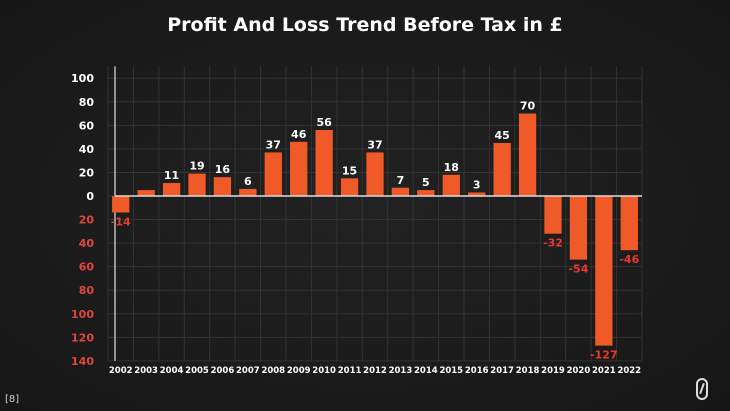  Describe the element at coordinates (477, 194) in the screenshot. I see `bar-2016` at that location.